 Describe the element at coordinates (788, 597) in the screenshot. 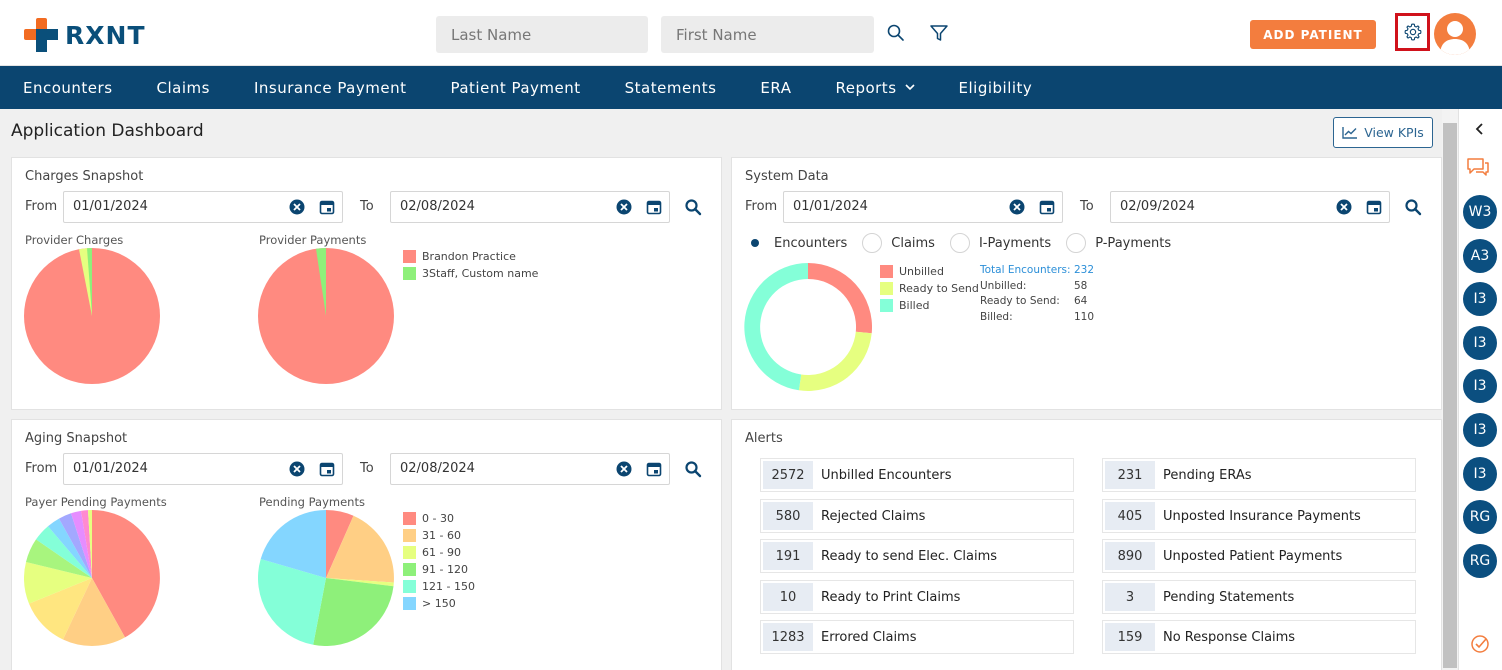

I see `alert-count: 10` at that location.